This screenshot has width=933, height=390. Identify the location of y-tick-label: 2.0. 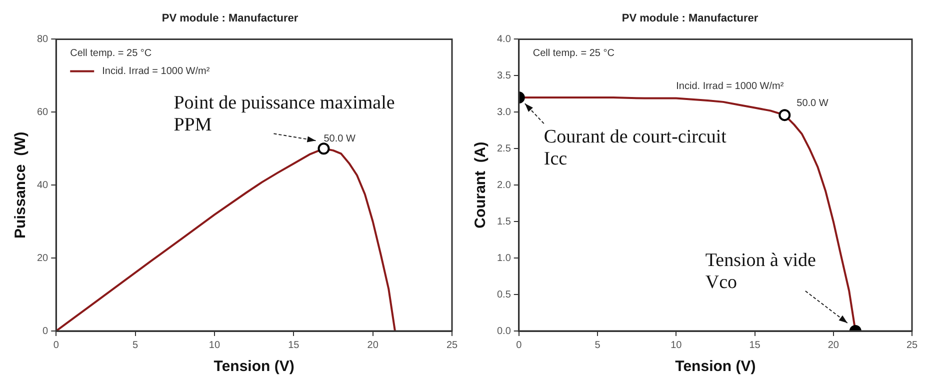
(504, 185).